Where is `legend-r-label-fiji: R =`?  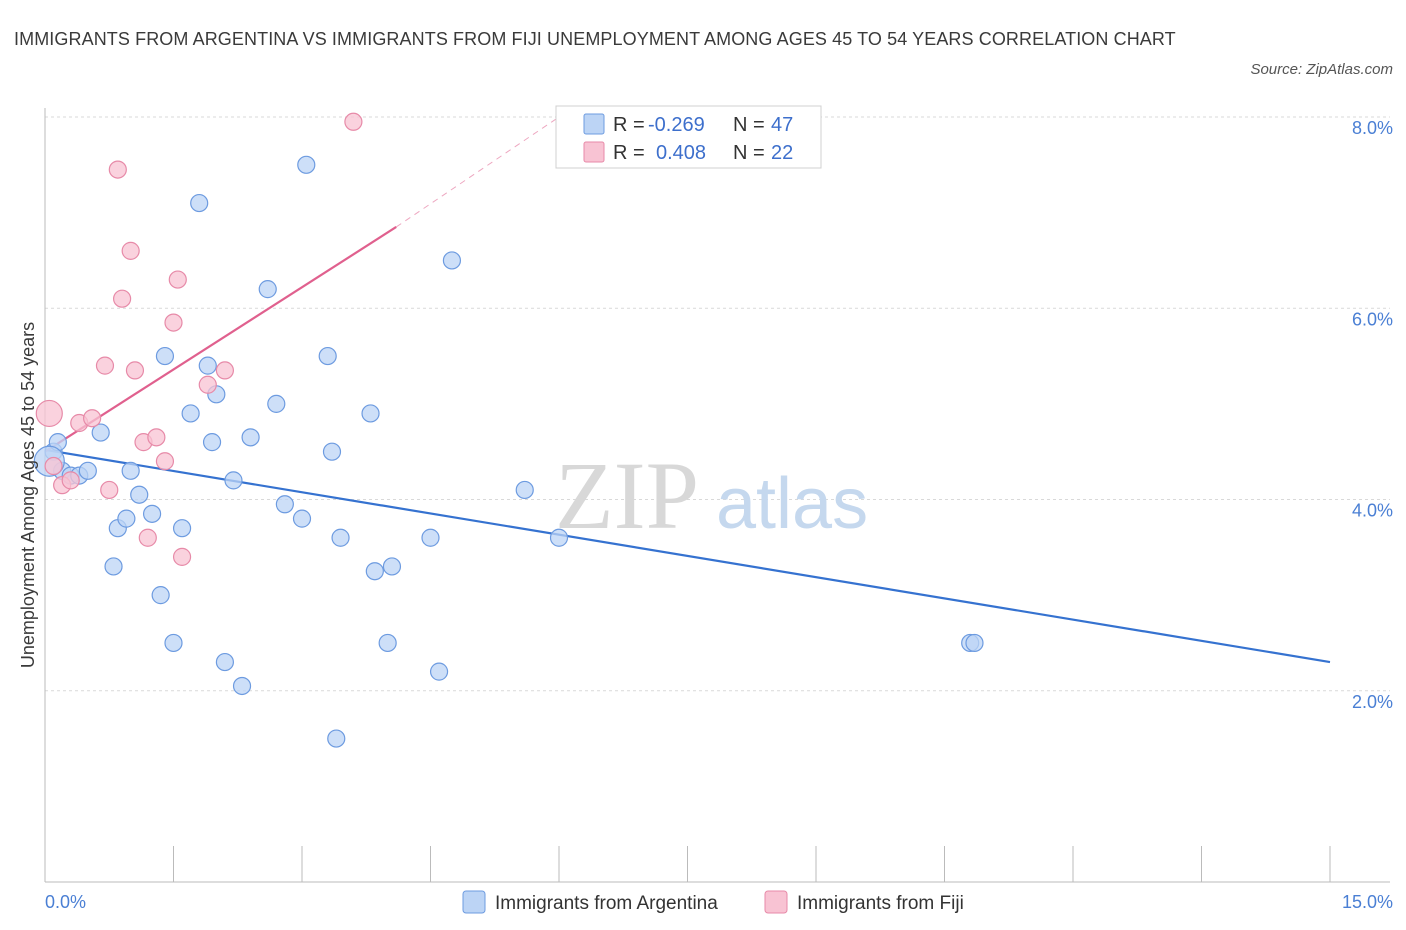 legend-r-label-fiji: R = is located at coordinates (629, 153).